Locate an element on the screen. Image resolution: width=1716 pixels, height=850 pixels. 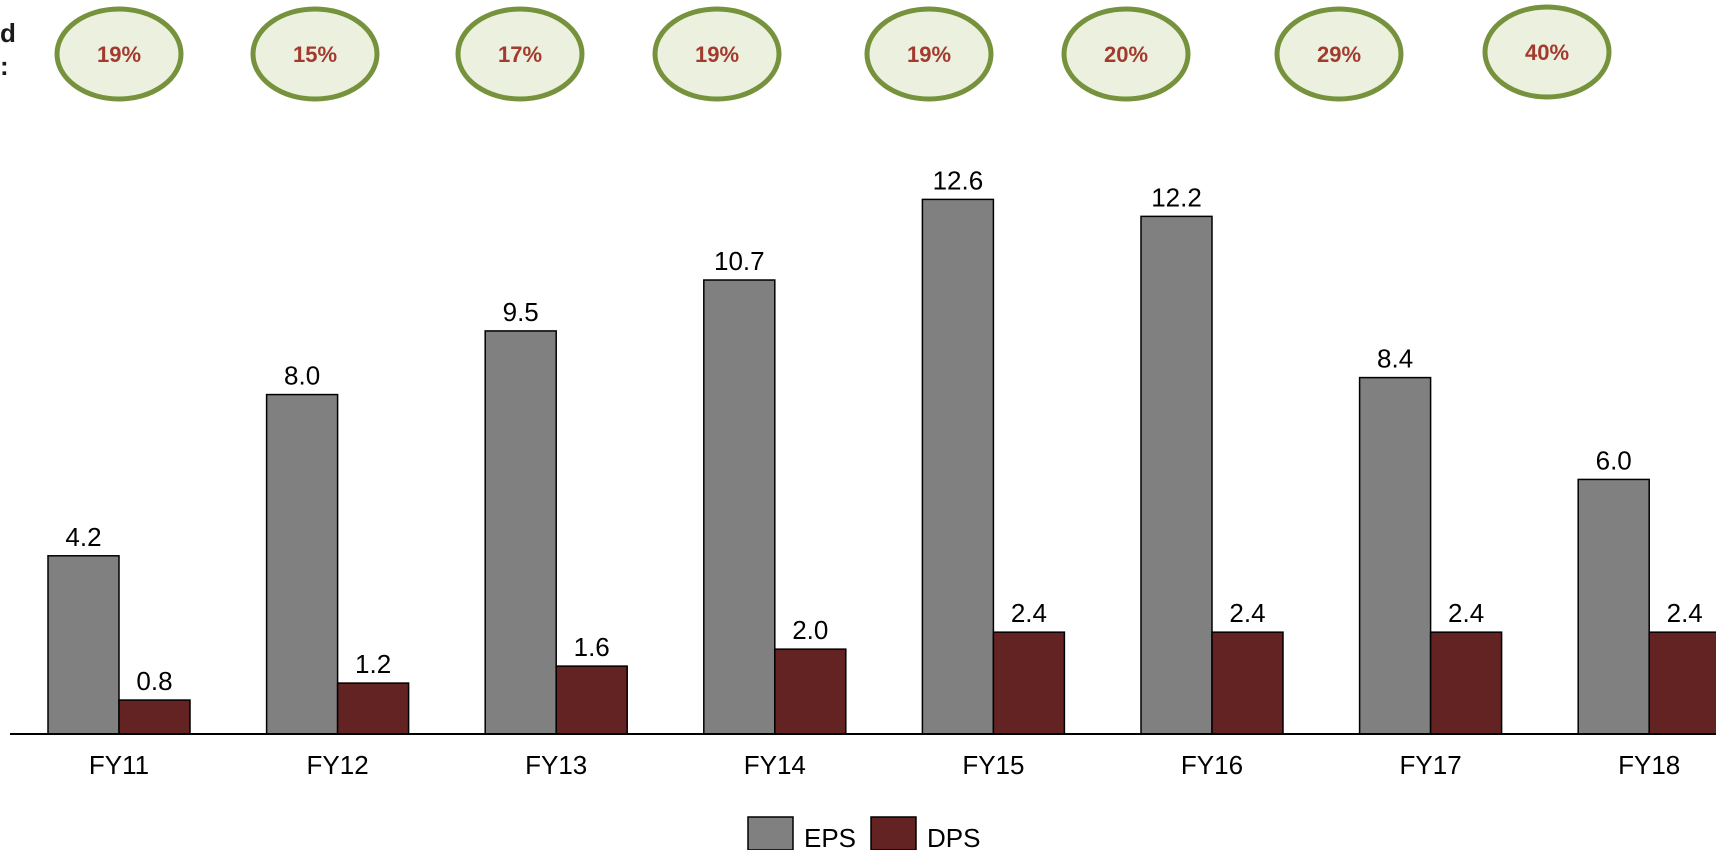
data-label-eps-fy16: 12.2 is located at coordinates (1176, 197).